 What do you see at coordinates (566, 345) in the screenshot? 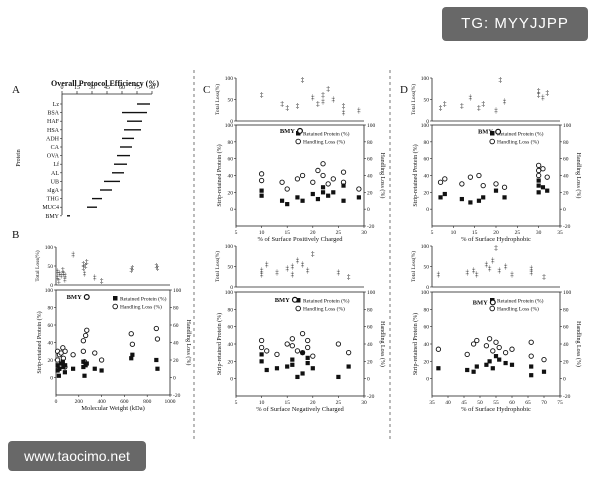
I see `ytick-right-label: 40` at bounding box center [566, 345].